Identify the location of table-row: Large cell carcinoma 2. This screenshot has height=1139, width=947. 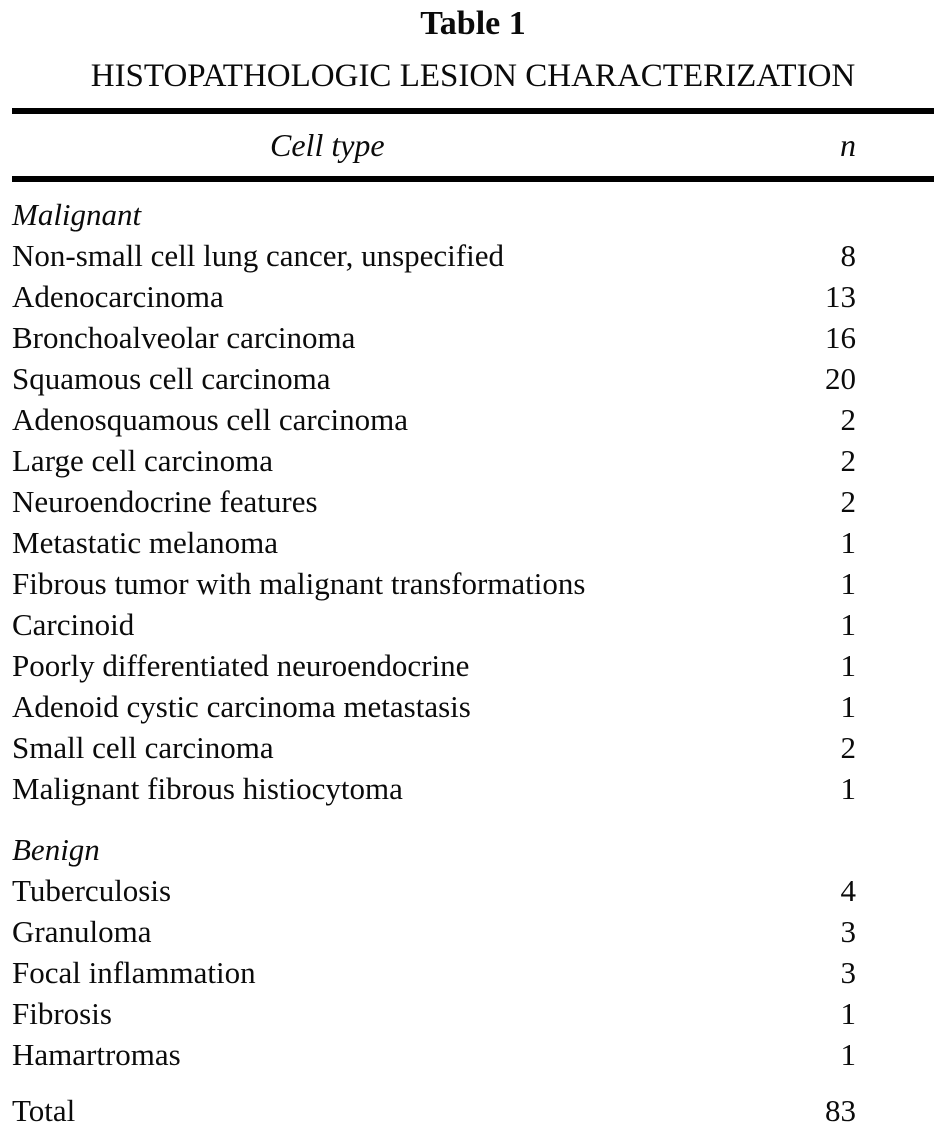
(473, 460).